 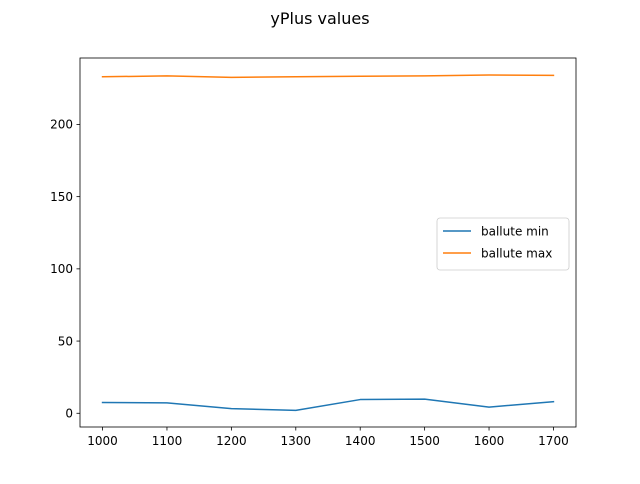 I want to click on x-tick-label-4: 1400, so click(x=360, y=441).